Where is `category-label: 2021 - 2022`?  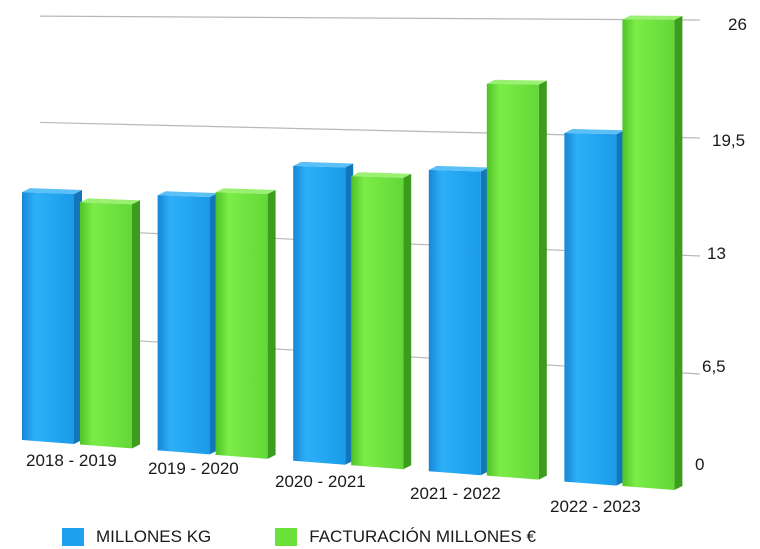
category-label: 2021 - 2022 is located at coordinates (455, 493).